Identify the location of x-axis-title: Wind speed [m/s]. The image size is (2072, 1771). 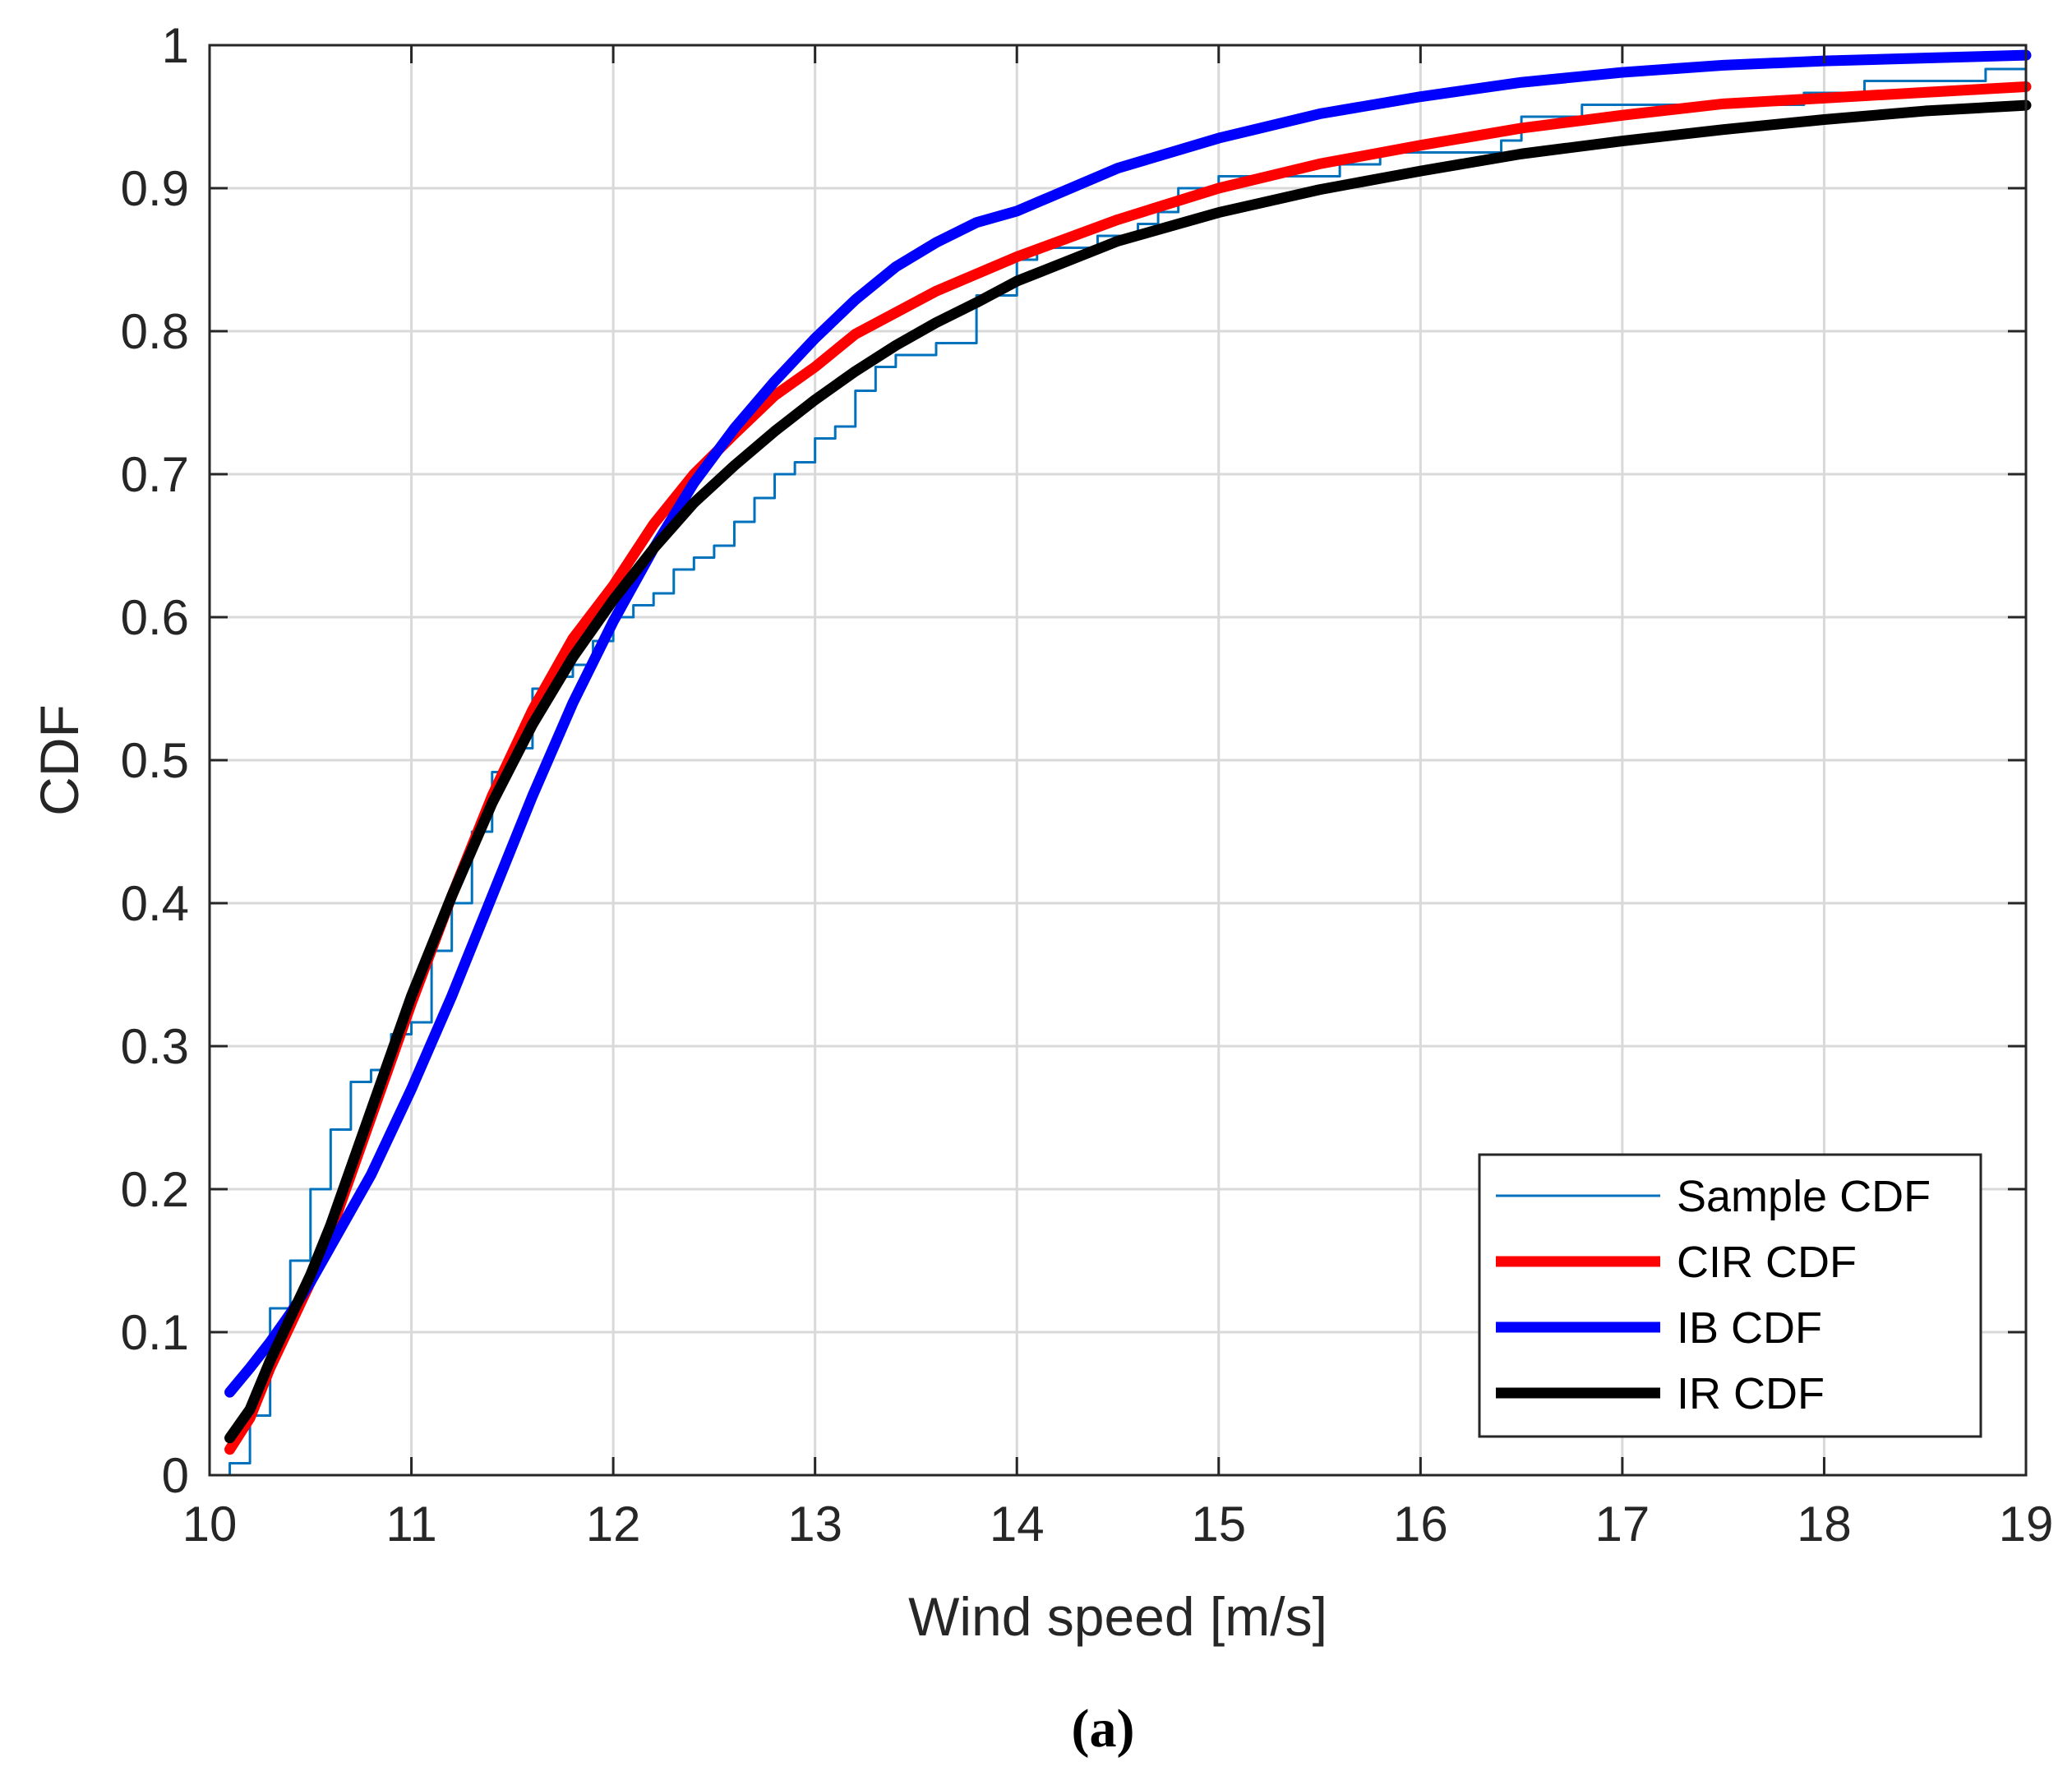
(1117, 1616).